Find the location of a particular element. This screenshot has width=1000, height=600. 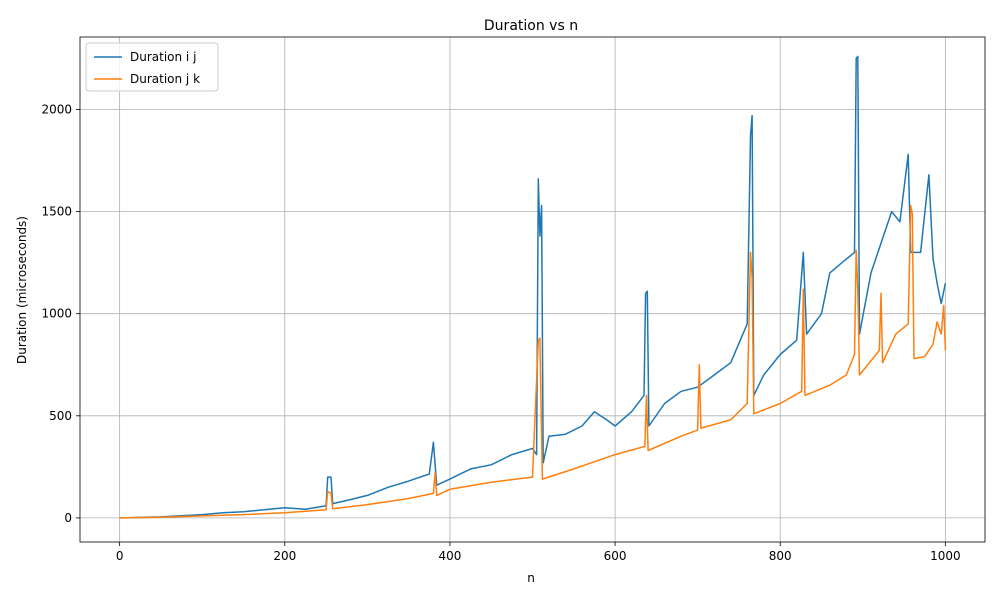

y-tick-label: 1500 is located at coordinates (56, 212).